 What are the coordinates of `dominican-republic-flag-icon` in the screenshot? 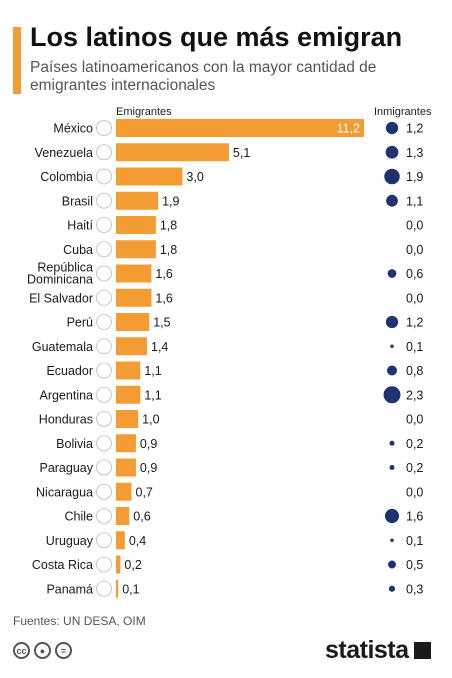 It's located at (104, 273).